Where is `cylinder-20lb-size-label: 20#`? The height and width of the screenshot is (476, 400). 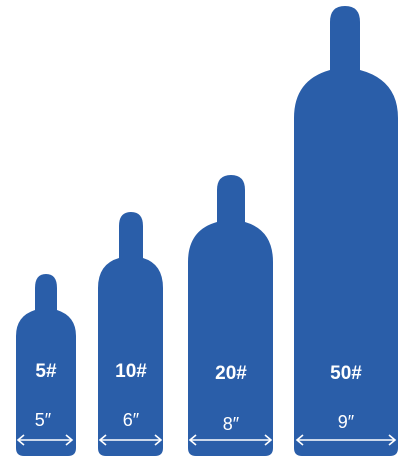 cylinder-20lb-size-label: 20# is located at coordinates (231, 373).